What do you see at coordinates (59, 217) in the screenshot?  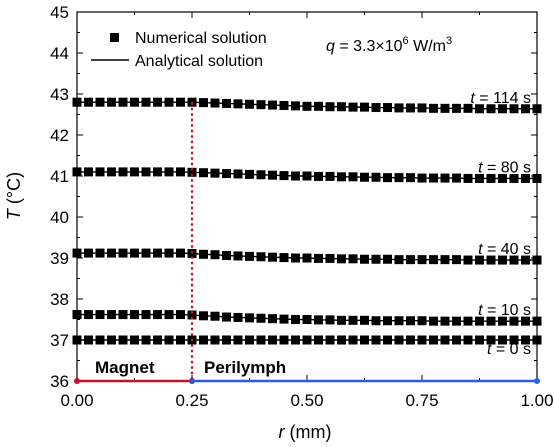 I see `y-tick-label: 40` at bounding box center [59, 217].